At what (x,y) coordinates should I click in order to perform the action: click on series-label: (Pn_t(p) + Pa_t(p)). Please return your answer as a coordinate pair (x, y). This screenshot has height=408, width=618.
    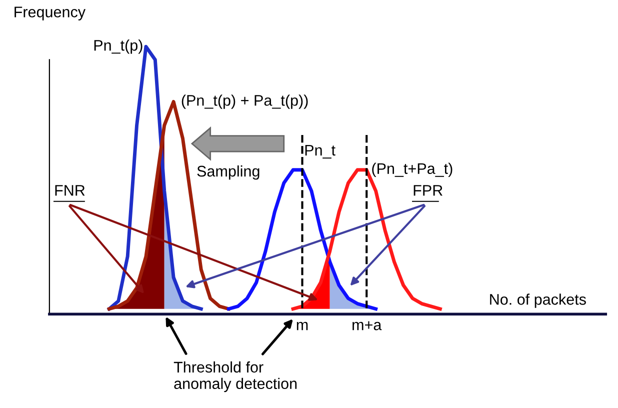
    Looking at the image, I should click on (245, 101).